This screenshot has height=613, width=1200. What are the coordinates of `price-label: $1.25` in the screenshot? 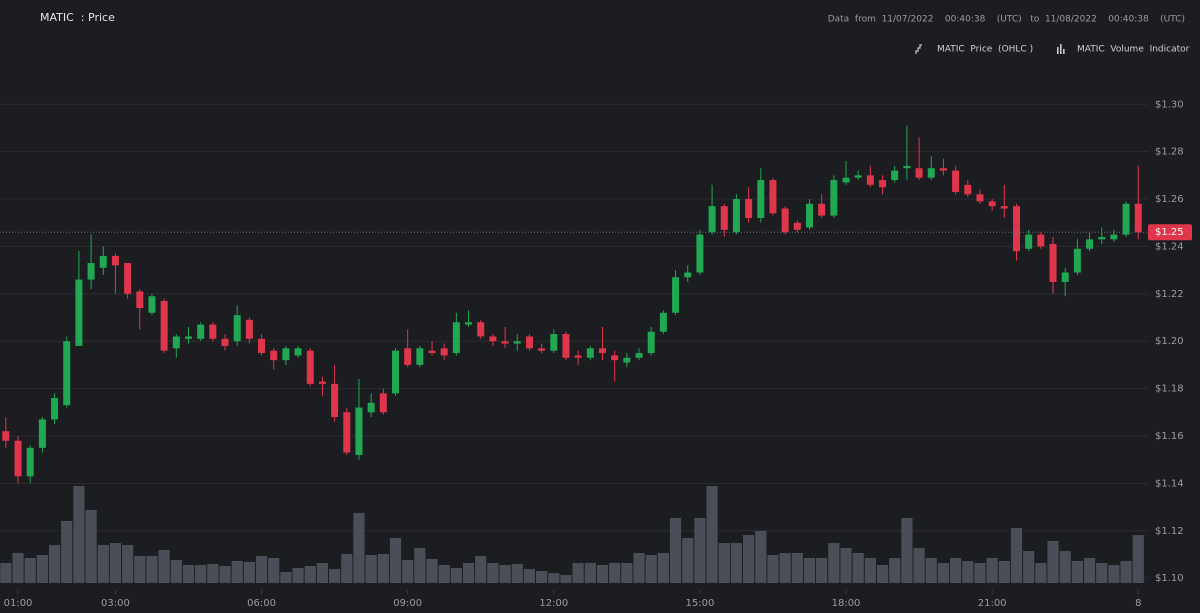 It's located at (1169, 232).